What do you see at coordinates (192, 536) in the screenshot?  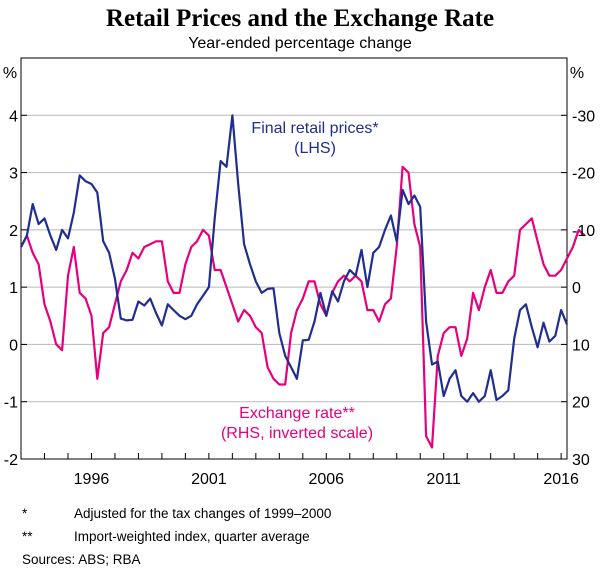 I see `footnote-2-text: Import-weighted index, quarter average` at bounding box center [192, 536].